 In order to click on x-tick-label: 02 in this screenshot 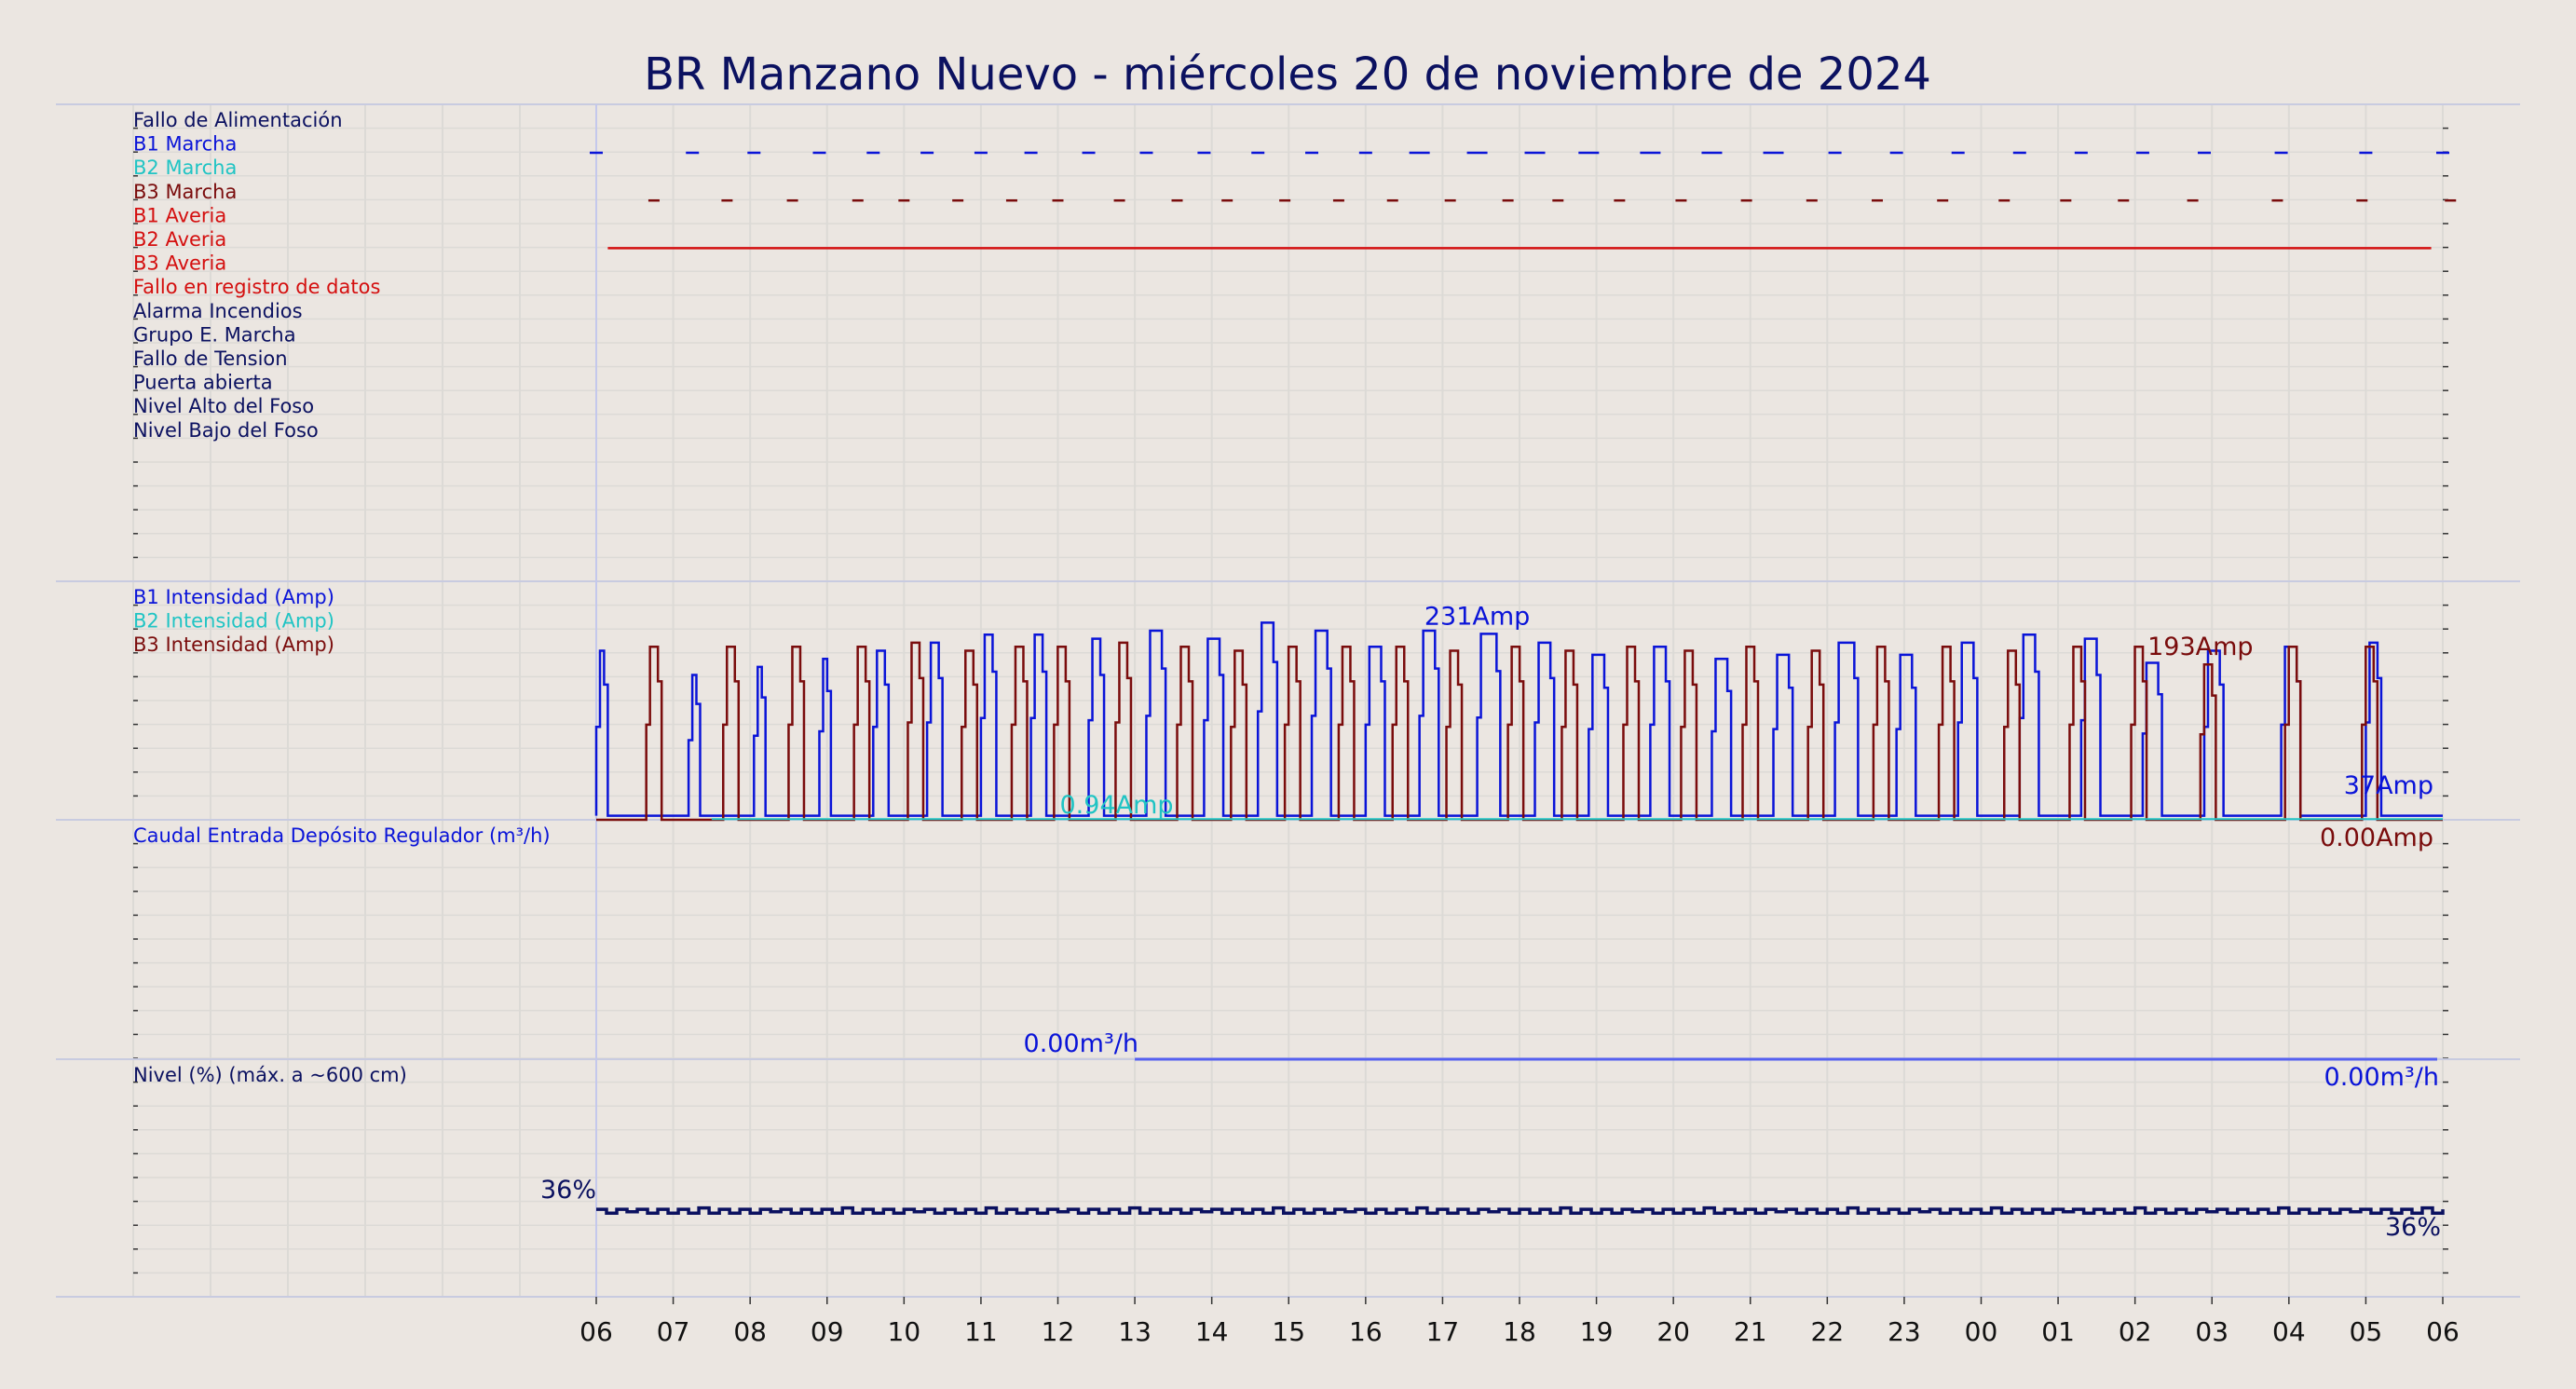, I will do `click(2135, 1331)`.